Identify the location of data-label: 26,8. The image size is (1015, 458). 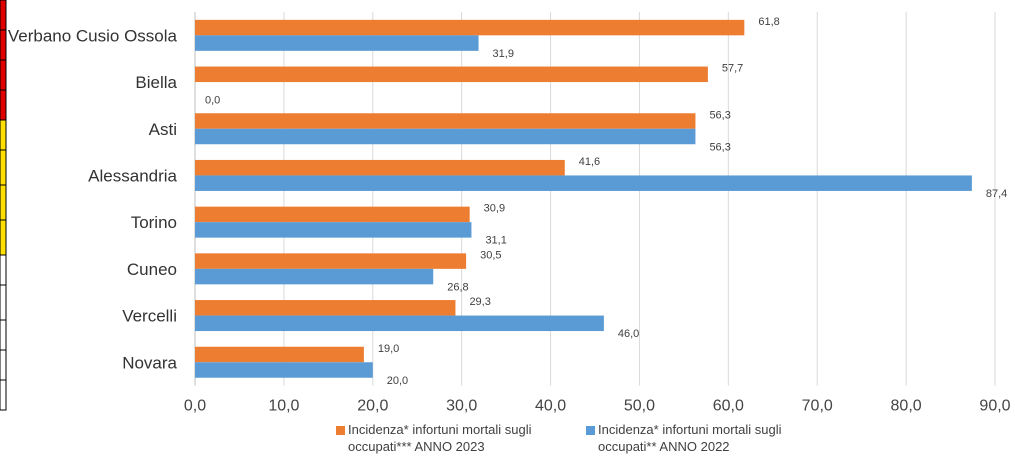
(457, 287).